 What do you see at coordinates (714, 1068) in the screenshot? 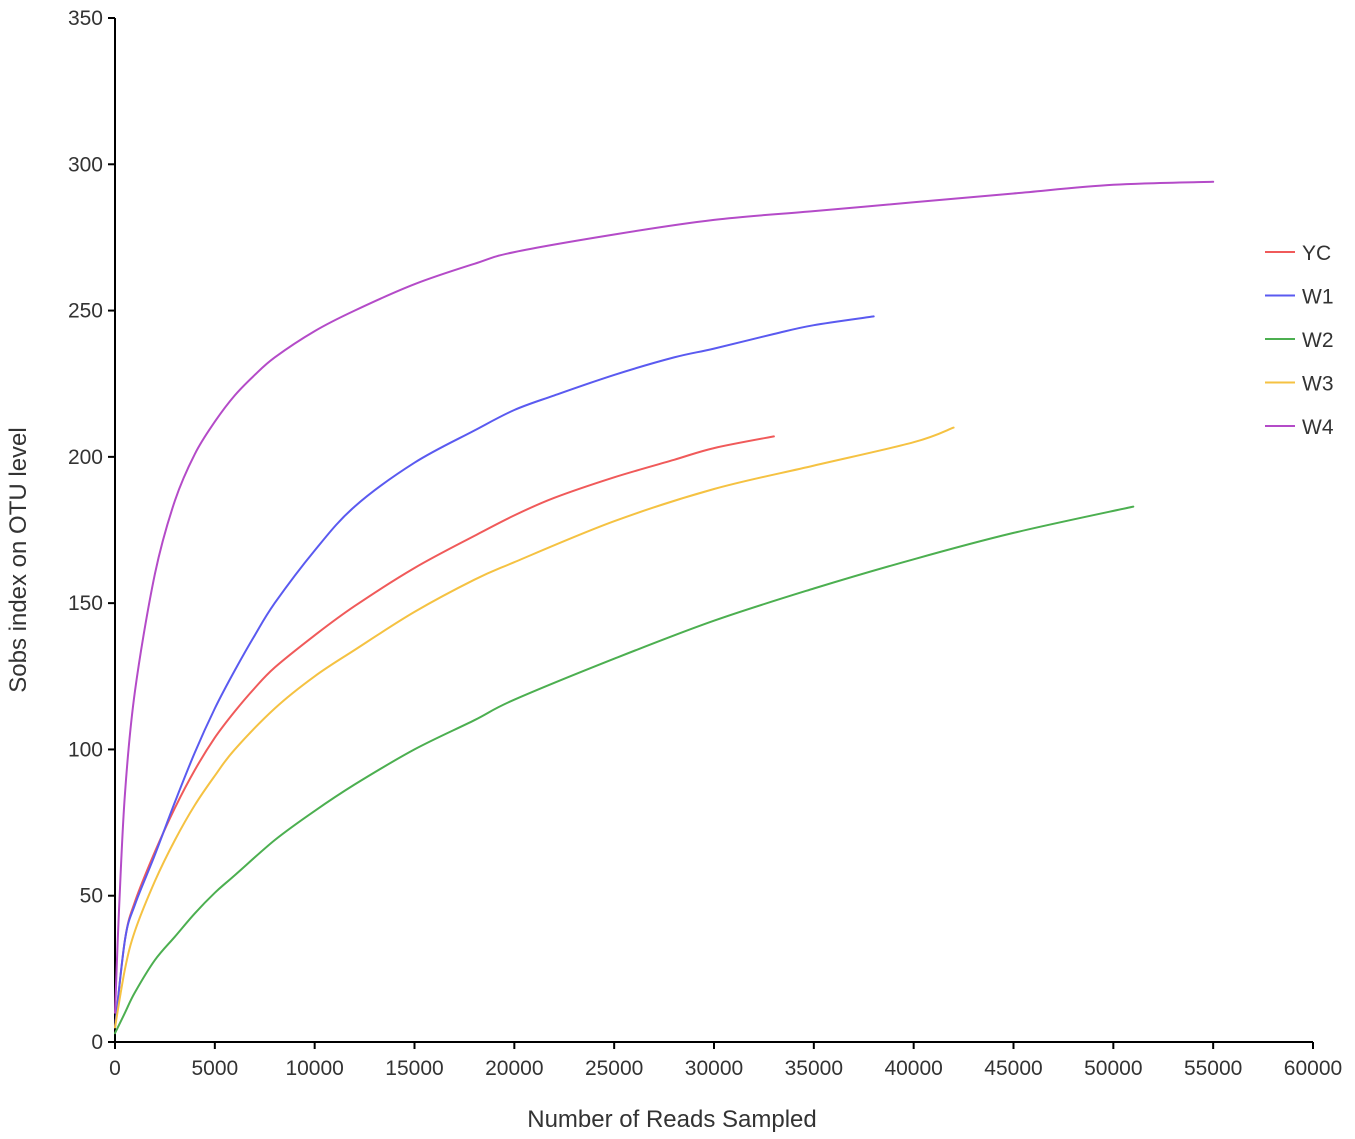
I see `x-tick-label: 30000` at bounding box center [714, 1068].